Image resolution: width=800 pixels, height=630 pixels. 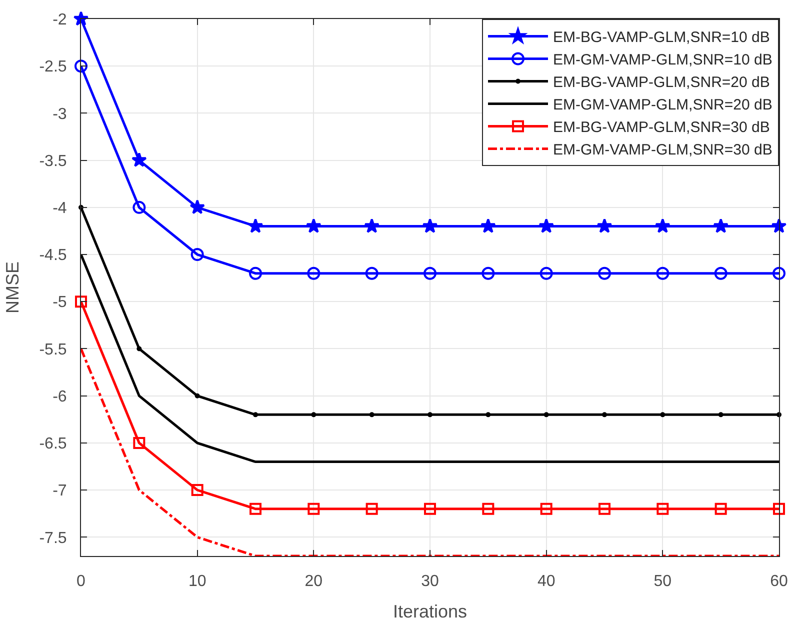 I want to click on x-tick-label: 0, so click(x=81, y=581).